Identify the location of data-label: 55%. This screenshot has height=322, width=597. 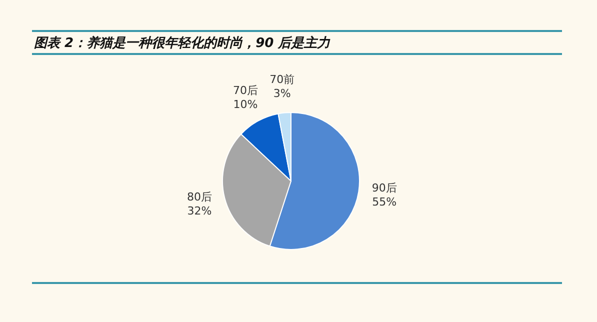
(384, 202).